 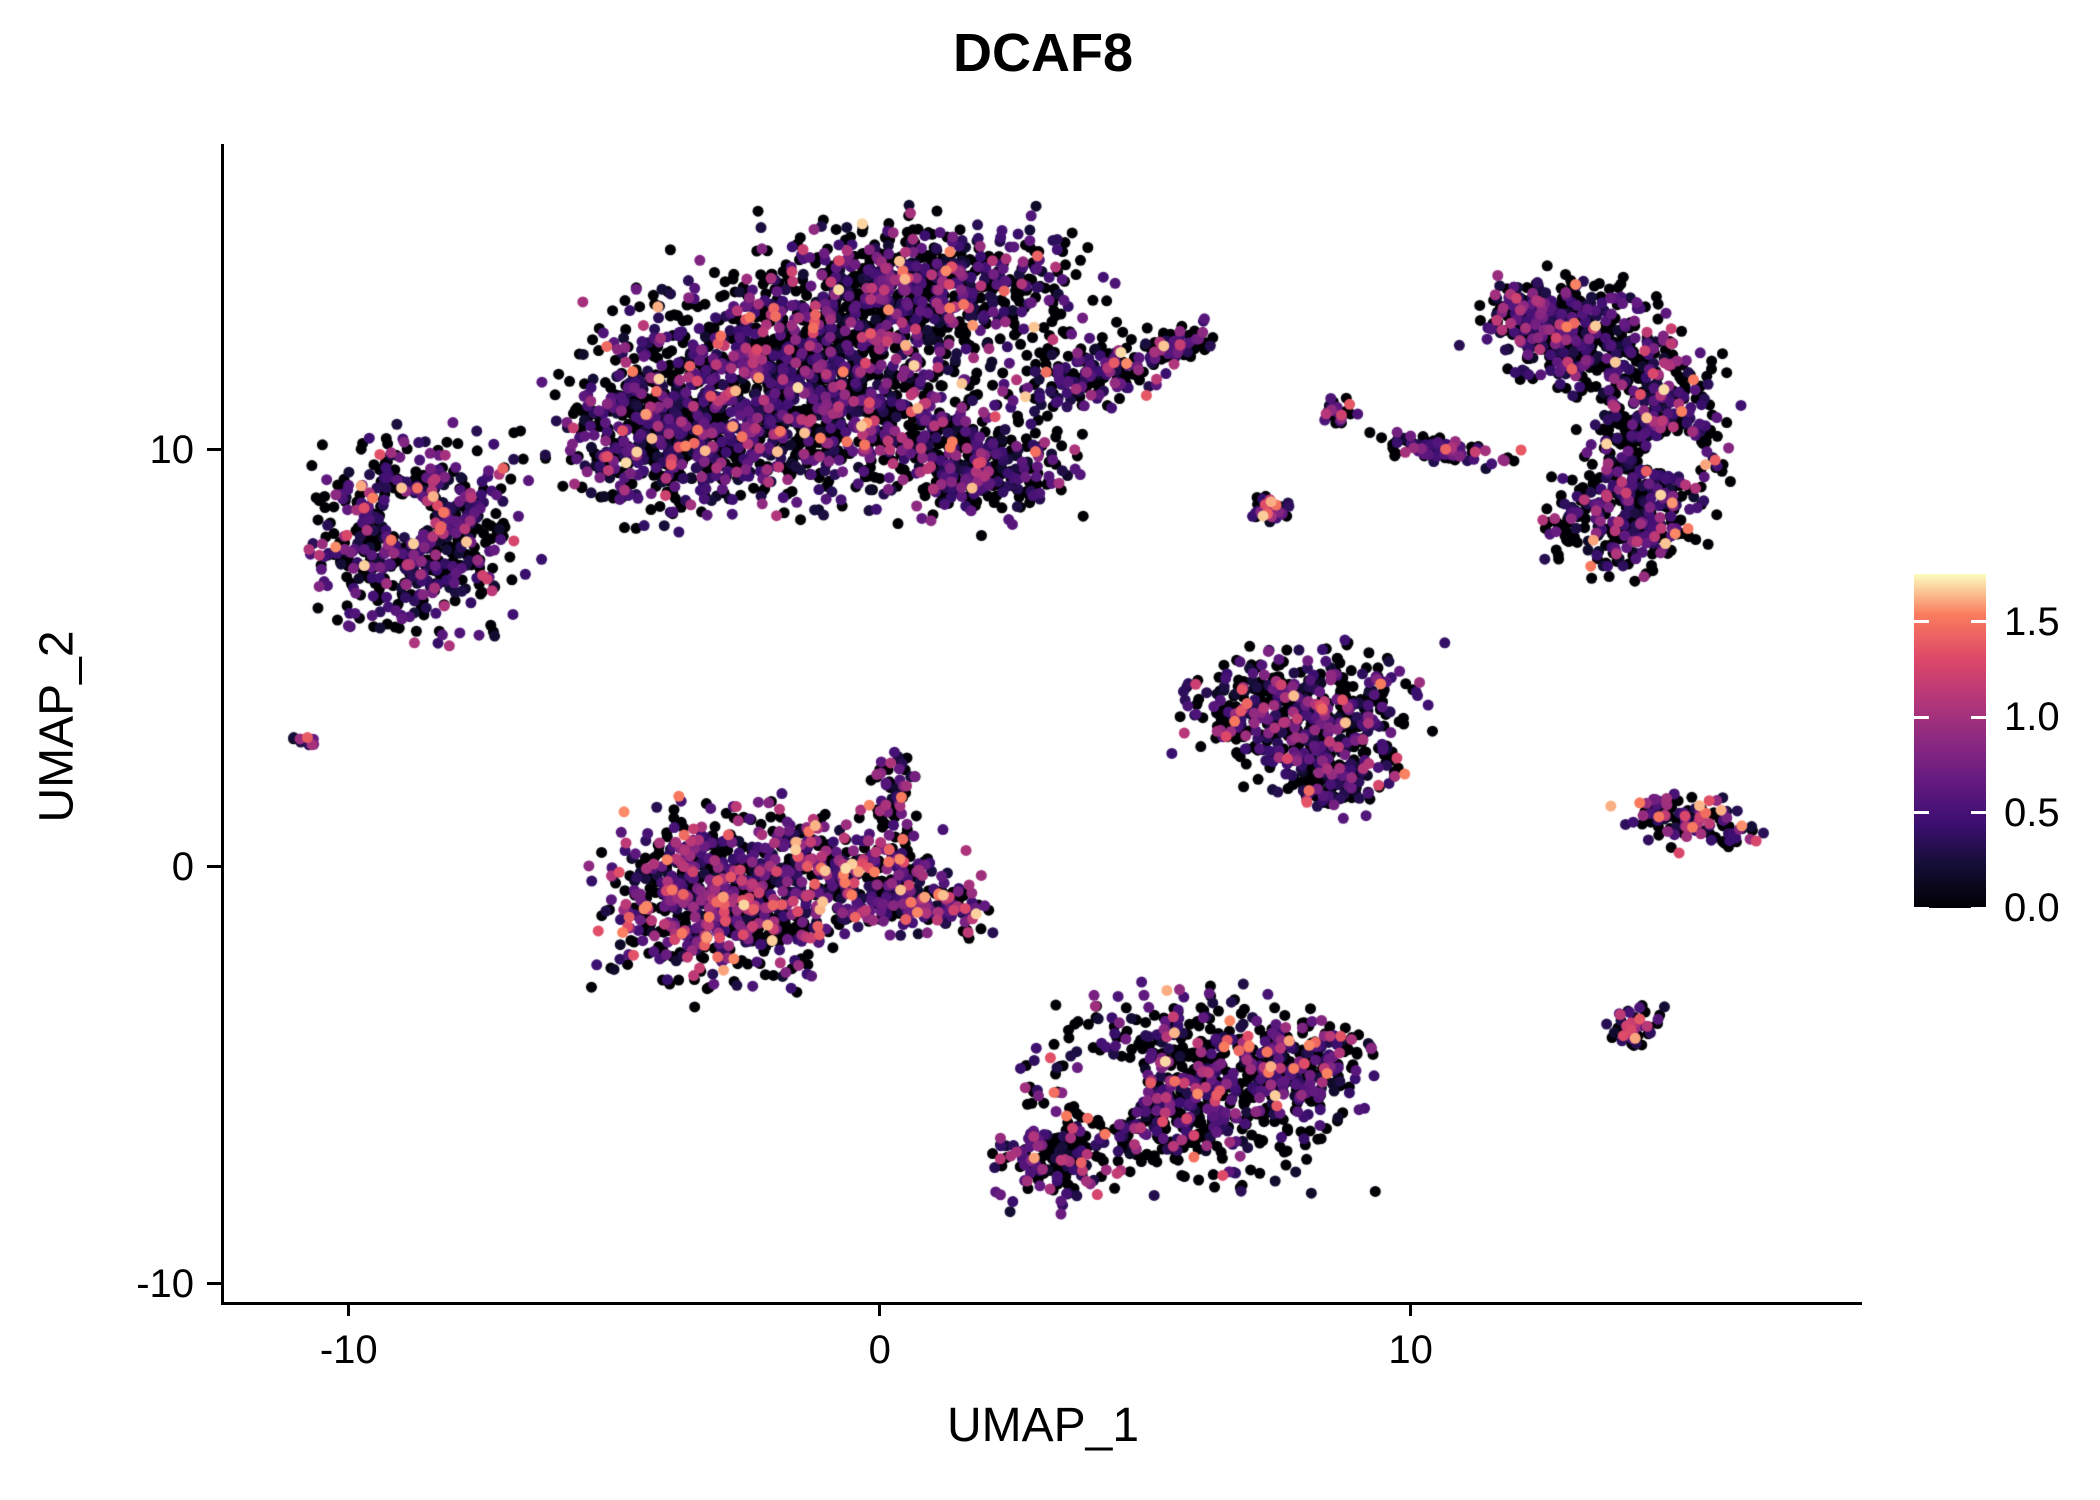 I want to click on plot-title: DCAF8, so click(x=1042, y=53).